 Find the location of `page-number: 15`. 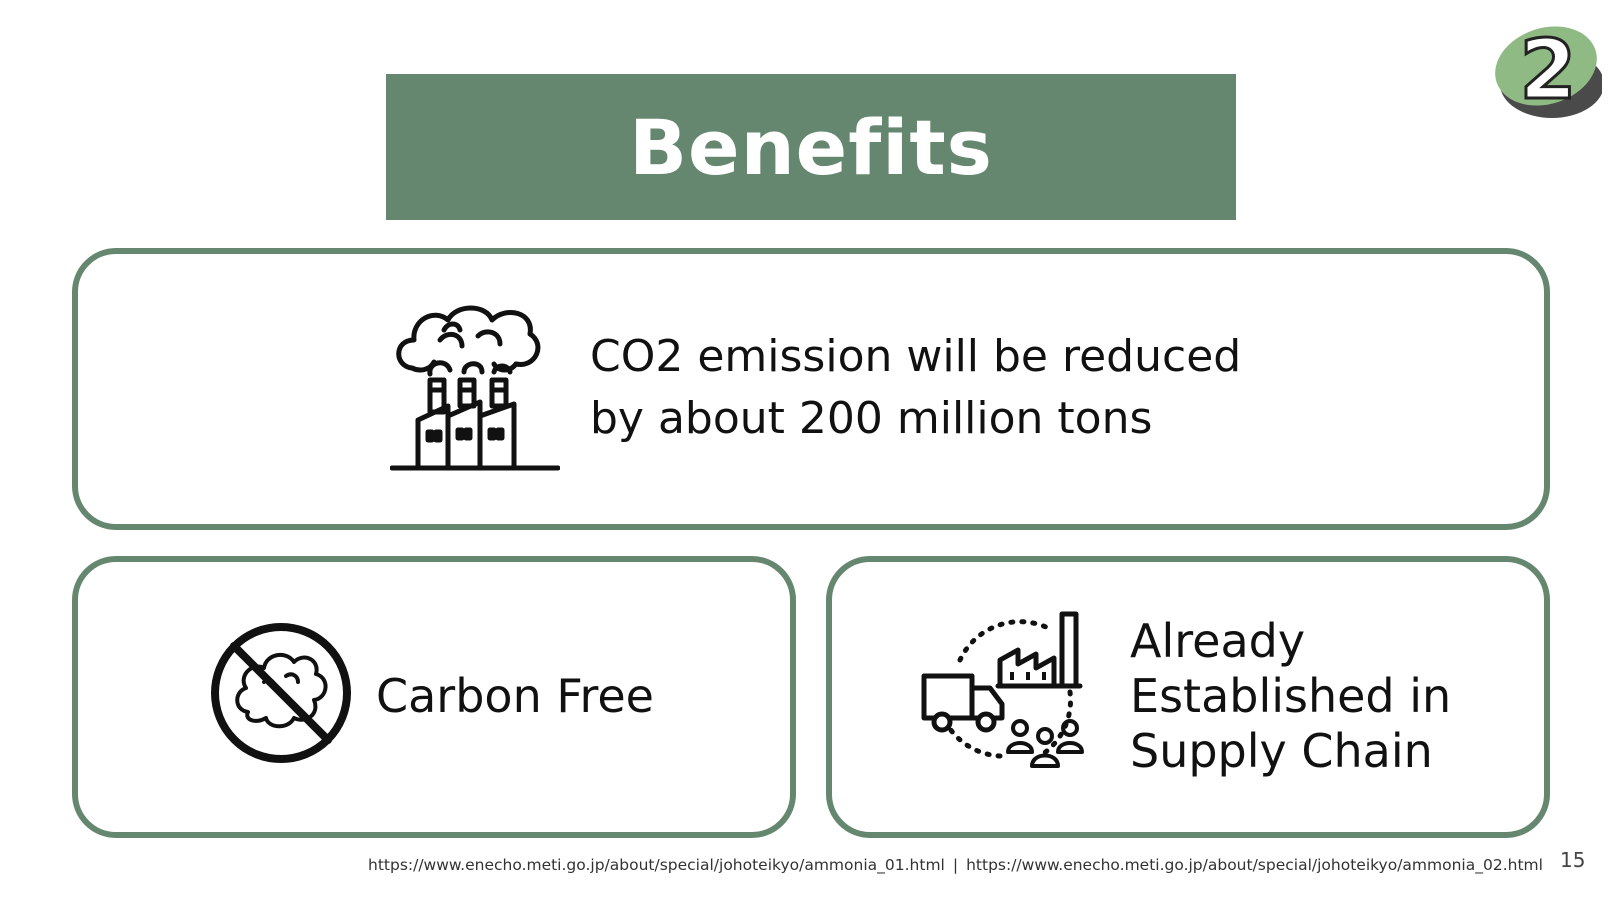

page-number: 15 is located at coordinates (1573, 860).